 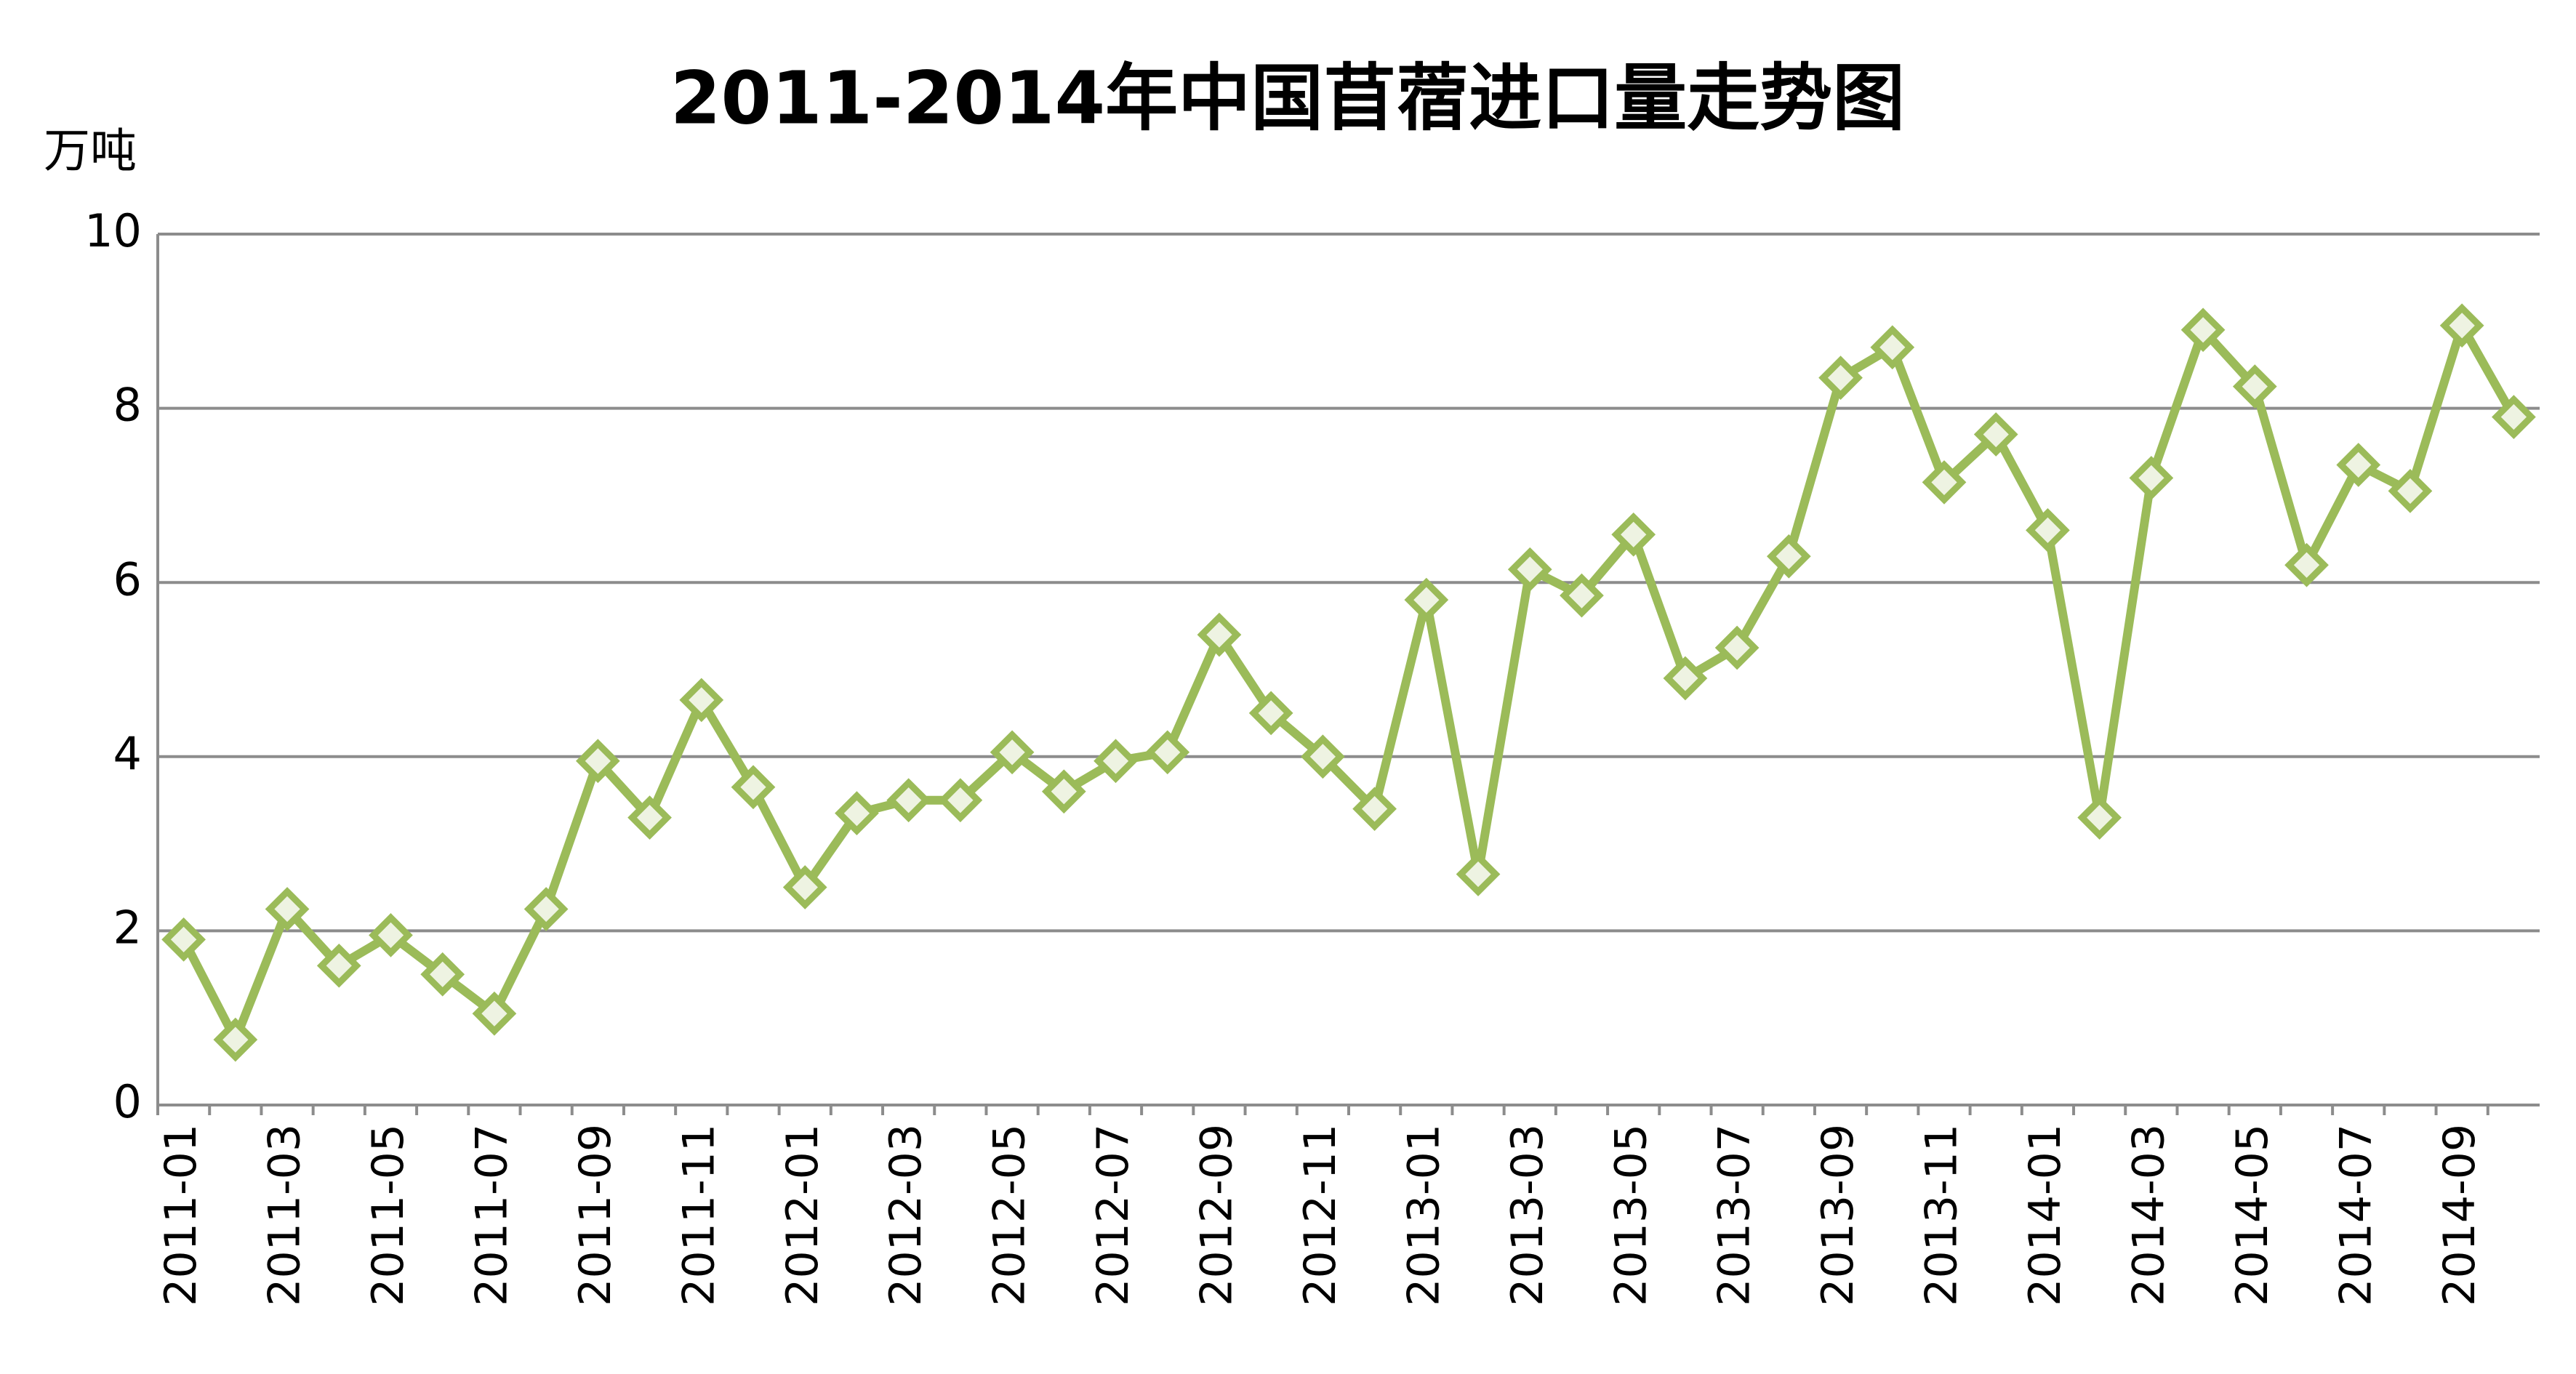 I want to click on chart-title: 2011-2014年中国苜蓿进口量走势图, so click(x=1287, y=97).